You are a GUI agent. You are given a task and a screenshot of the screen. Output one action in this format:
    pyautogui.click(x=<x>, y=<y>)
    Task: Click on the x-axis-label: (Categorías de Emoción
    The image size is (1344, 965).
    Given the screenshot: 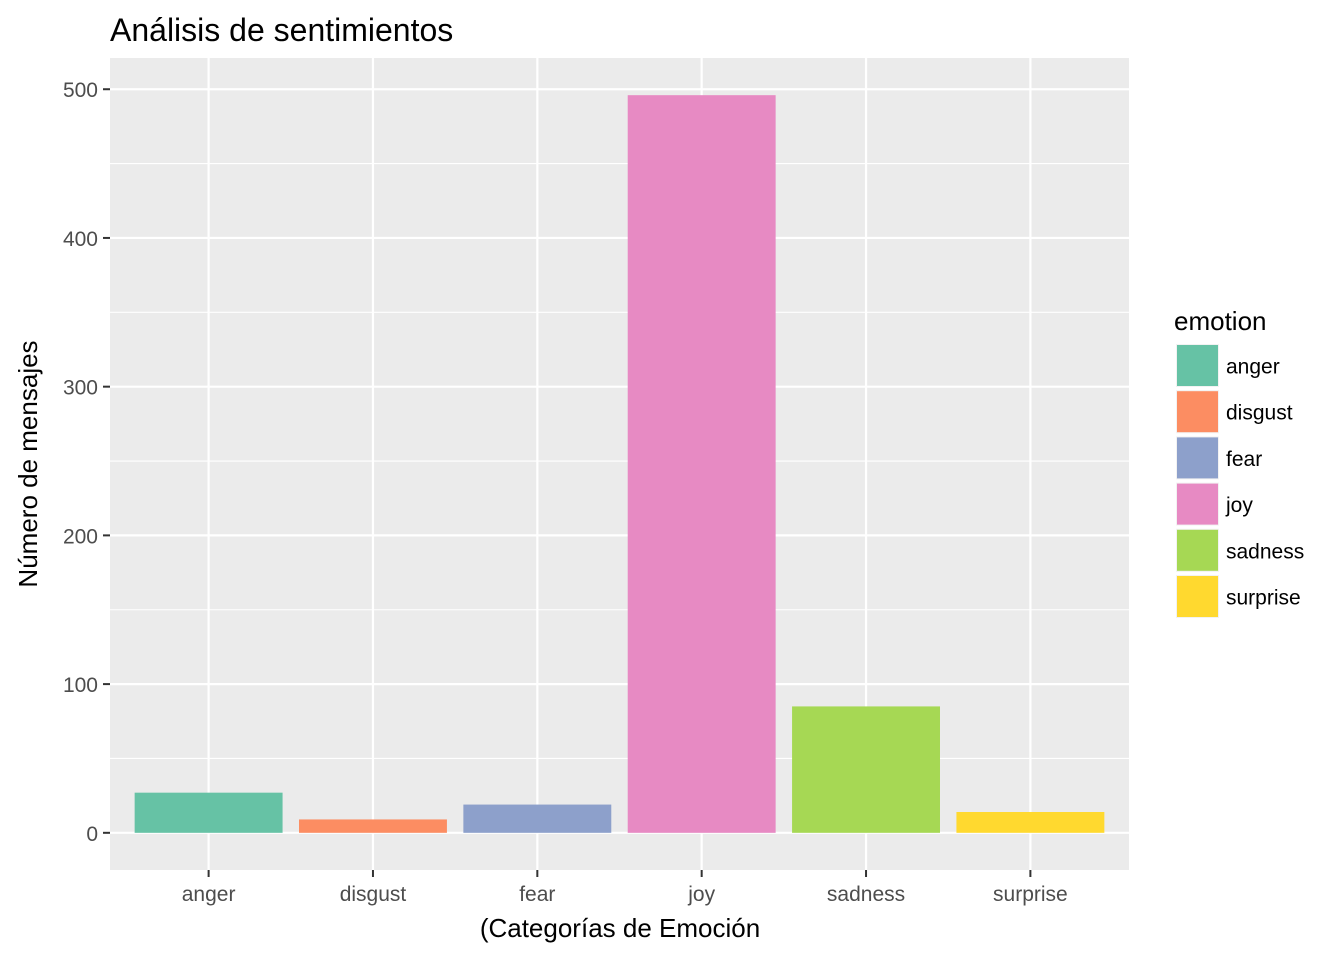 What is the action you would take?
    pyautogui.click(x=620, y=928)
    